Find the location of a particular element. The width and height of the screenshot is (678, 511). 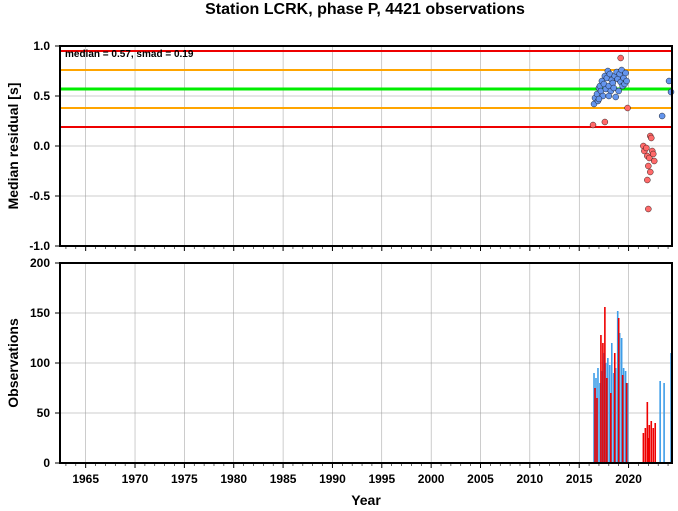

residual-y-tick-label: 0.5 is located at coordinates (41, 96).